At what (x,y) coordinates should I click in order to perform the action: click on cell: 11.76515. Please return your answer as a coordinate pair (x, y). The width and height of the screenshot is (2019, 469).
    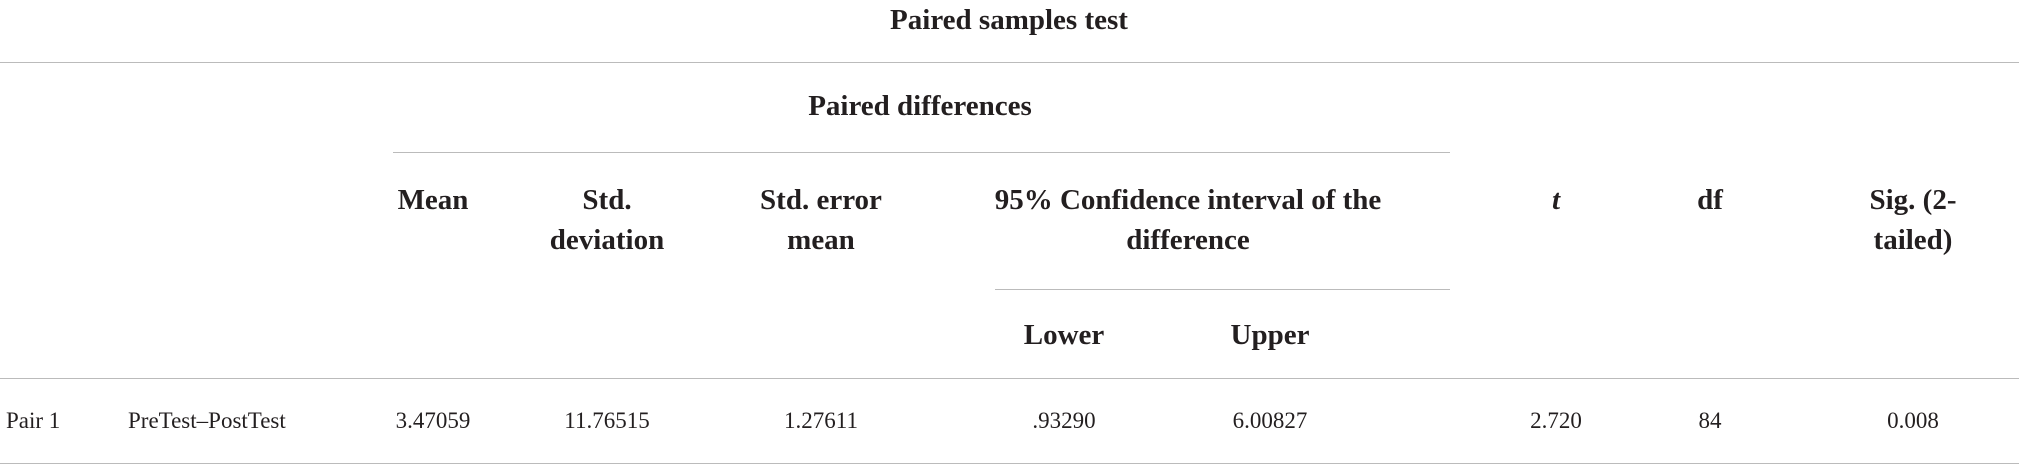
    Looking at the image, I should click on (607, 420).